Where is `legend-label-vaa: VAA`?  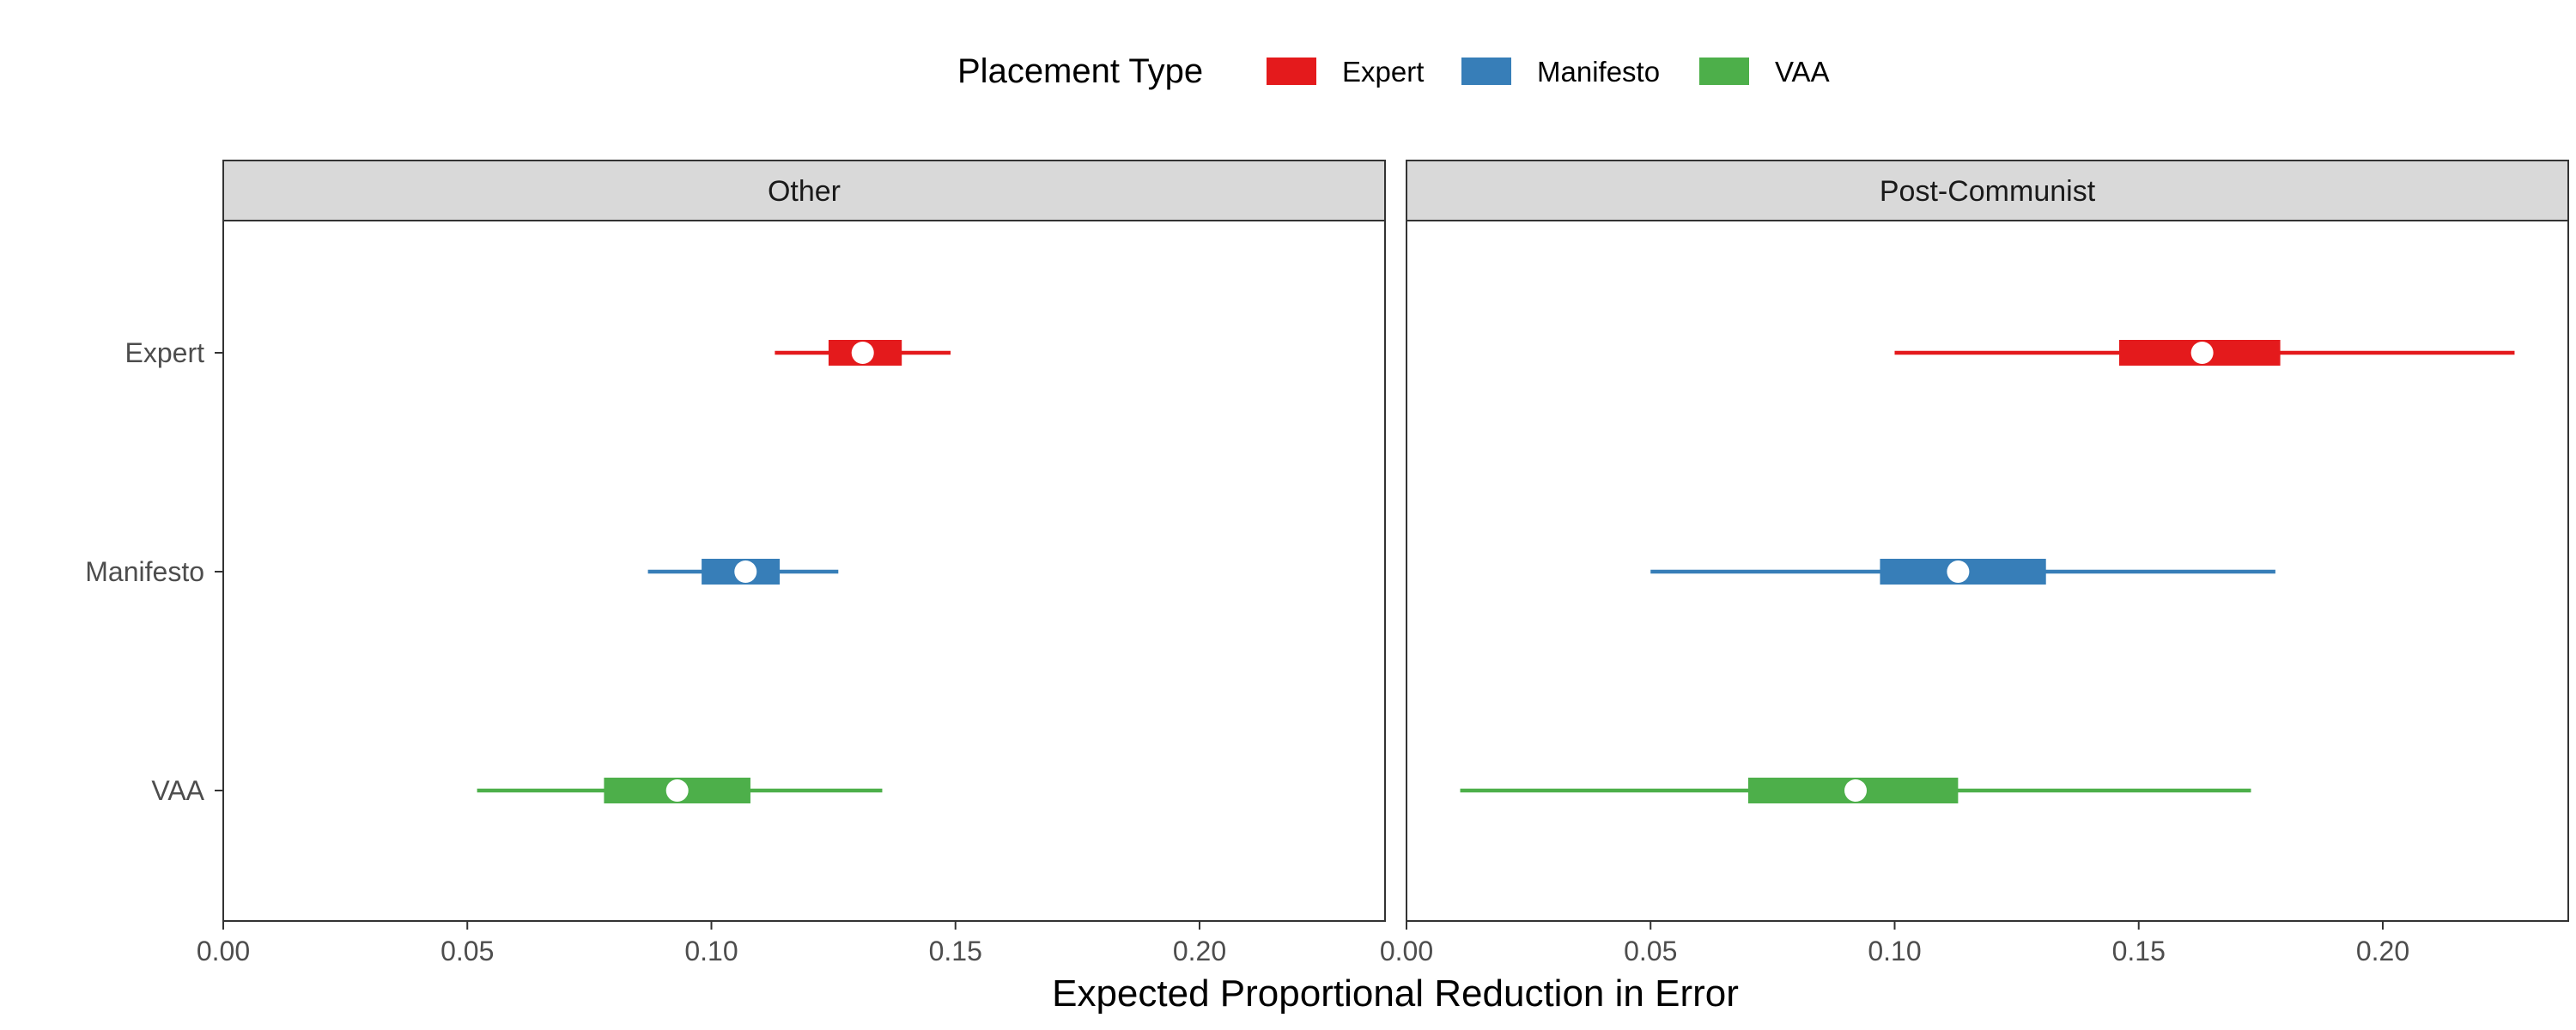 legend-label-vaa: VAA is located at coordinates (1802, 72).